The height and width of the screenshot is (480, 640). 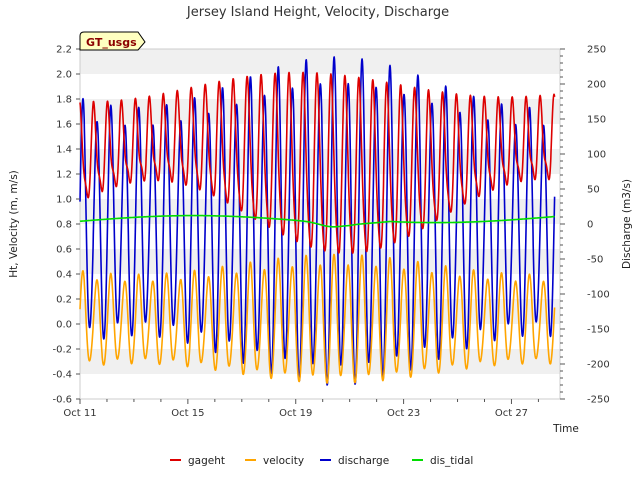 What do you see at coordinates (64, 75) in the screenshot?
I see `left-tick-label: 2.0` at bounding box center [64, 75].